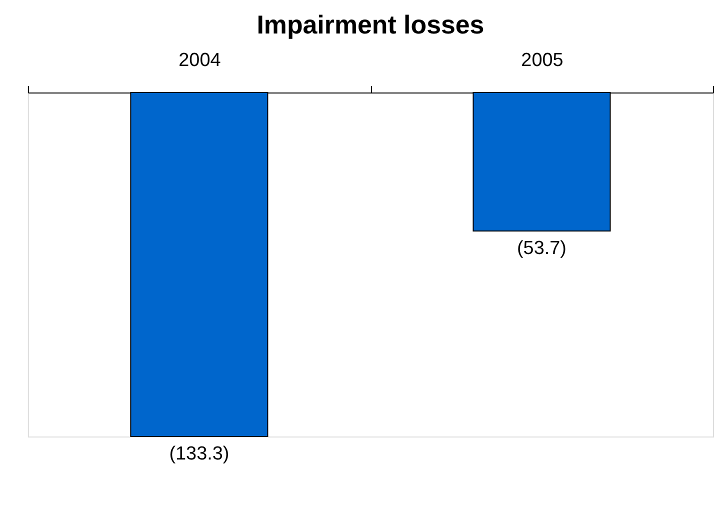  I want to click on x-tick-label: 2004, so click(199, 61).